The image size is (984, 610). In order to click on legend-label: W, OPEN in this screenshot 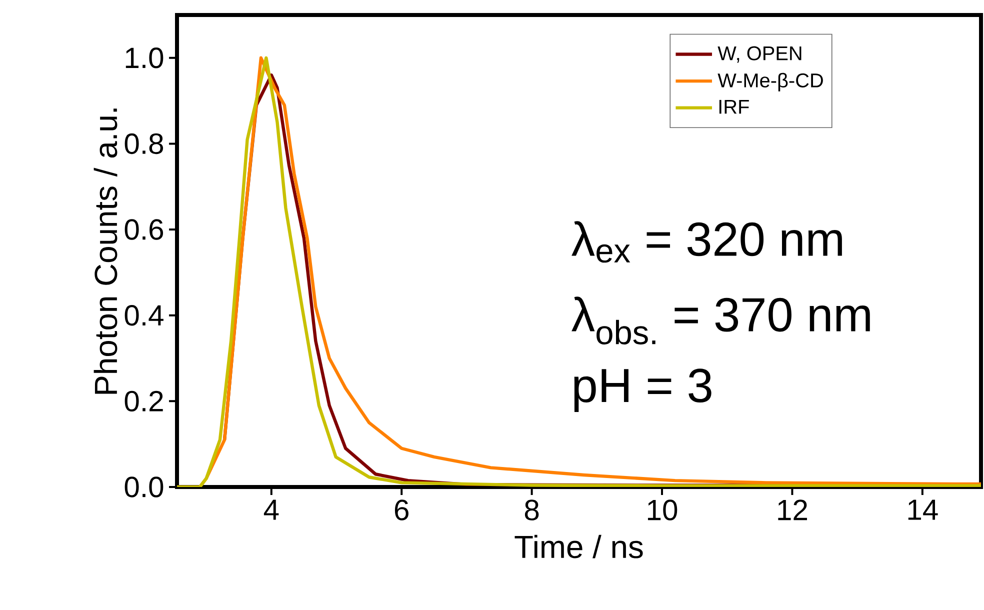, I will do `click(760, 54)`.